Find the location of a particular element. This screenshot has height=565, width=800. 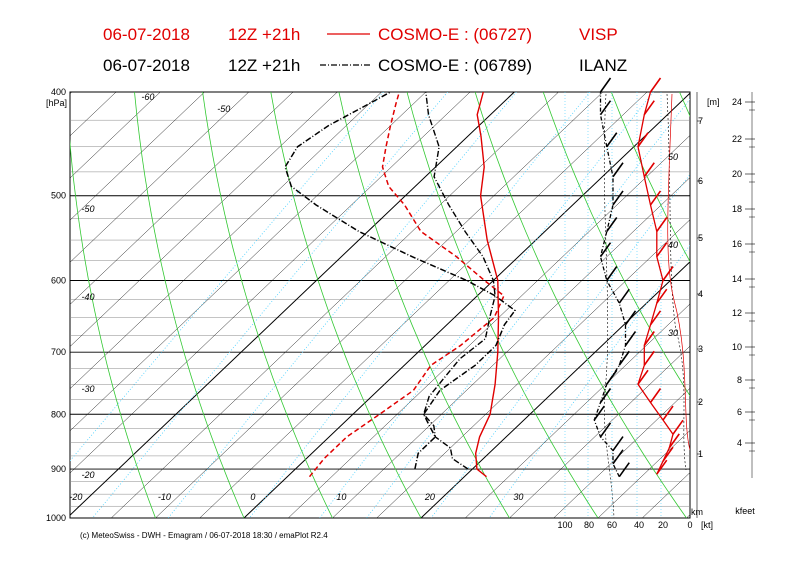

title-model: COSMO-E : (06789) is located at coordinates (455, 65).